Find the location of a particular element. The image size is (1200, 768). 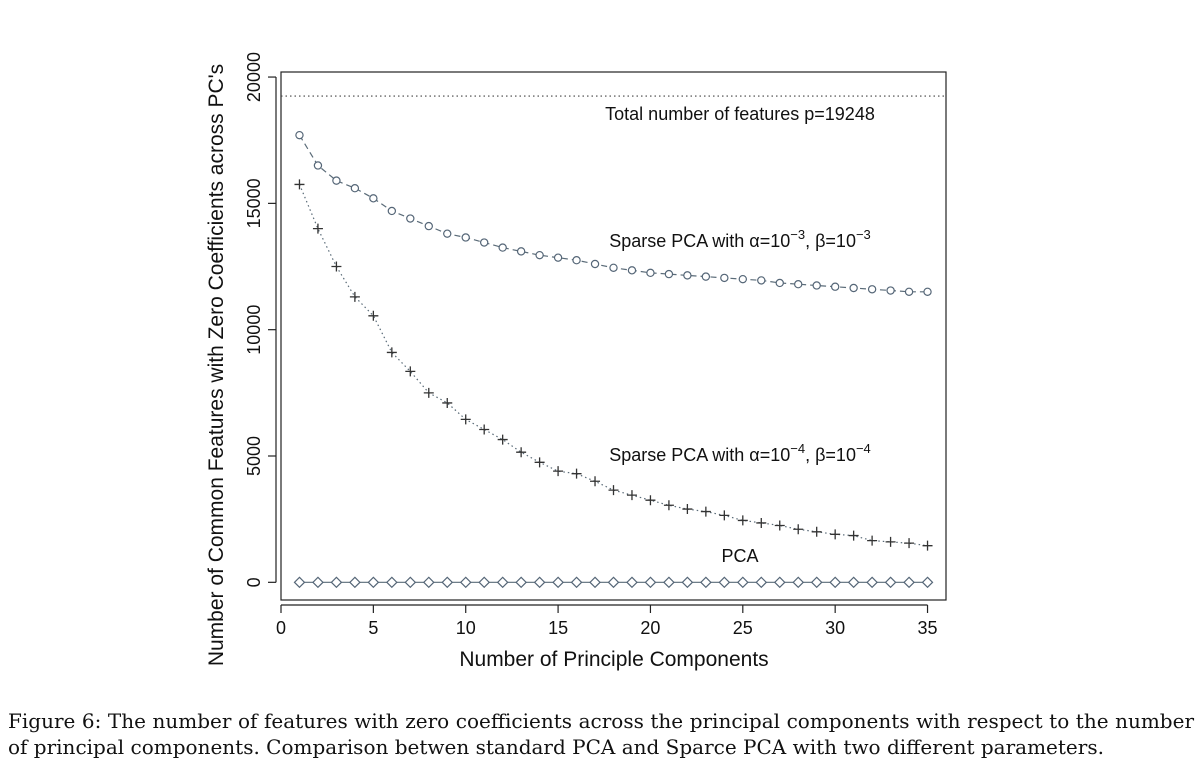

x-tick-label: 20 is located at coordinates (650, 628).